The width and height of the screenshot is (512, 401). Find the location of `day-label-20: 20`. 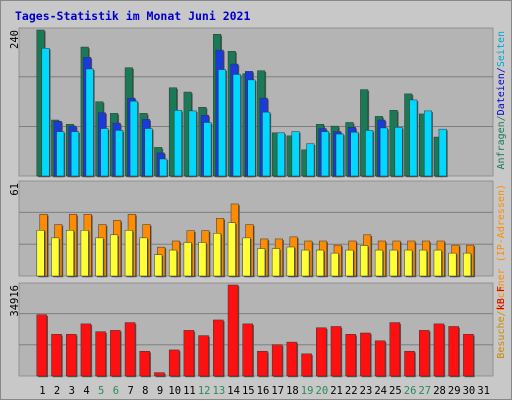

day-label-20: 20 is located at coordinates (322, 391).